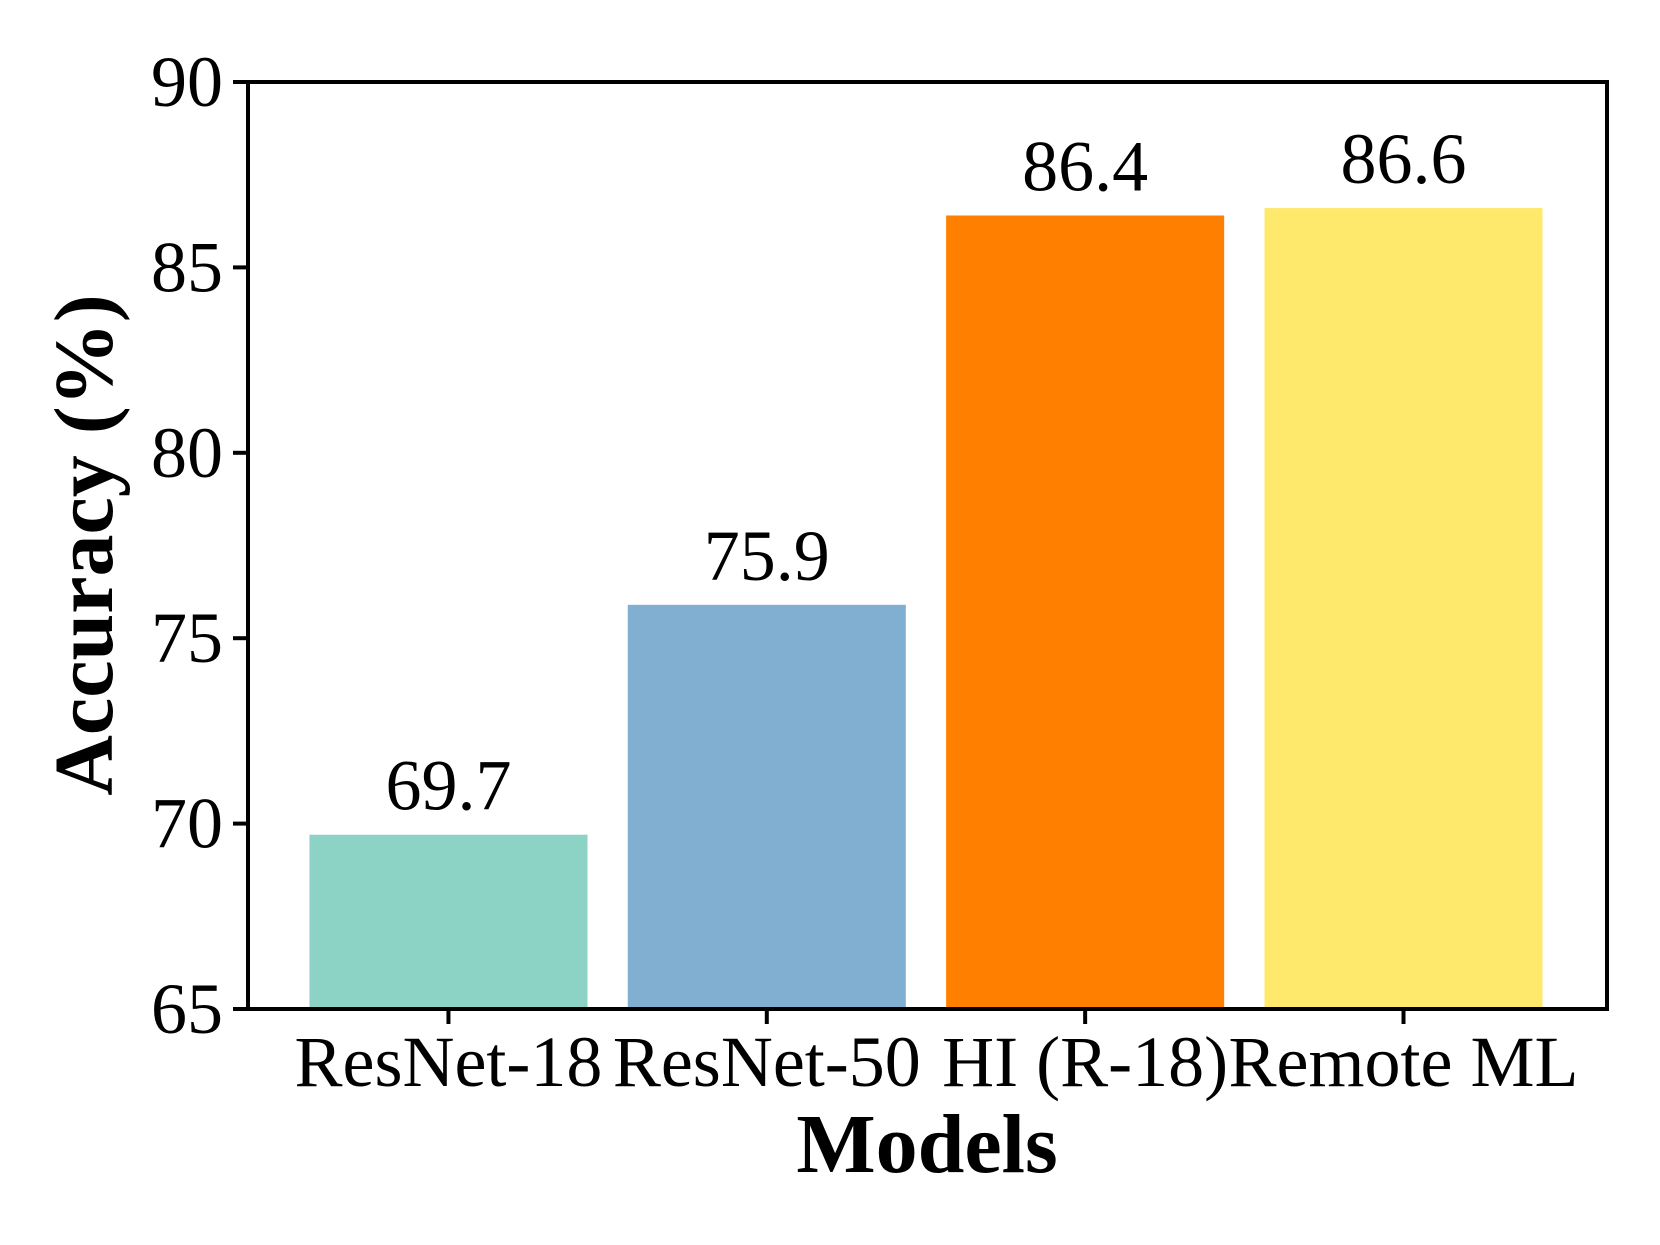 Image resolution: width=1660 pixels, height=1245 pixels. I want to click on x-axis-label: Models, so click(926, 1144).